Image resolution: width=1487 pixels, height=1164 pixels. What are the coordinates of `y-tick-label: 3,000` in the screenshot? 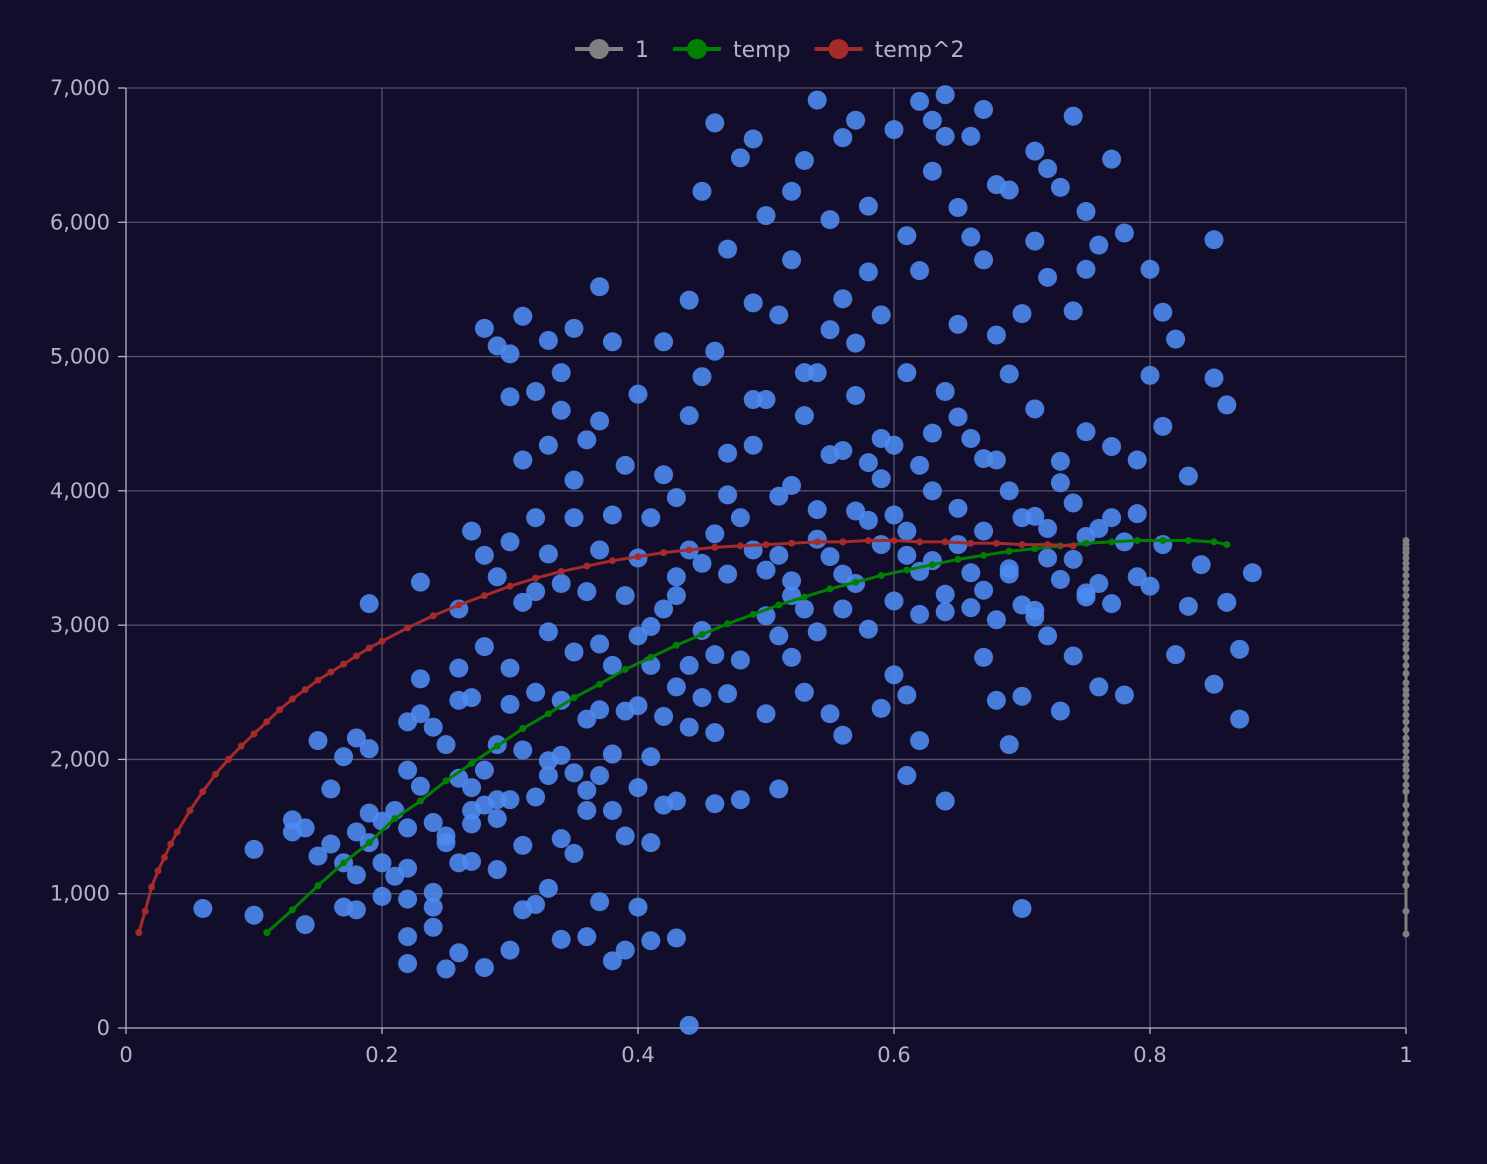 It's located at (80, 625).